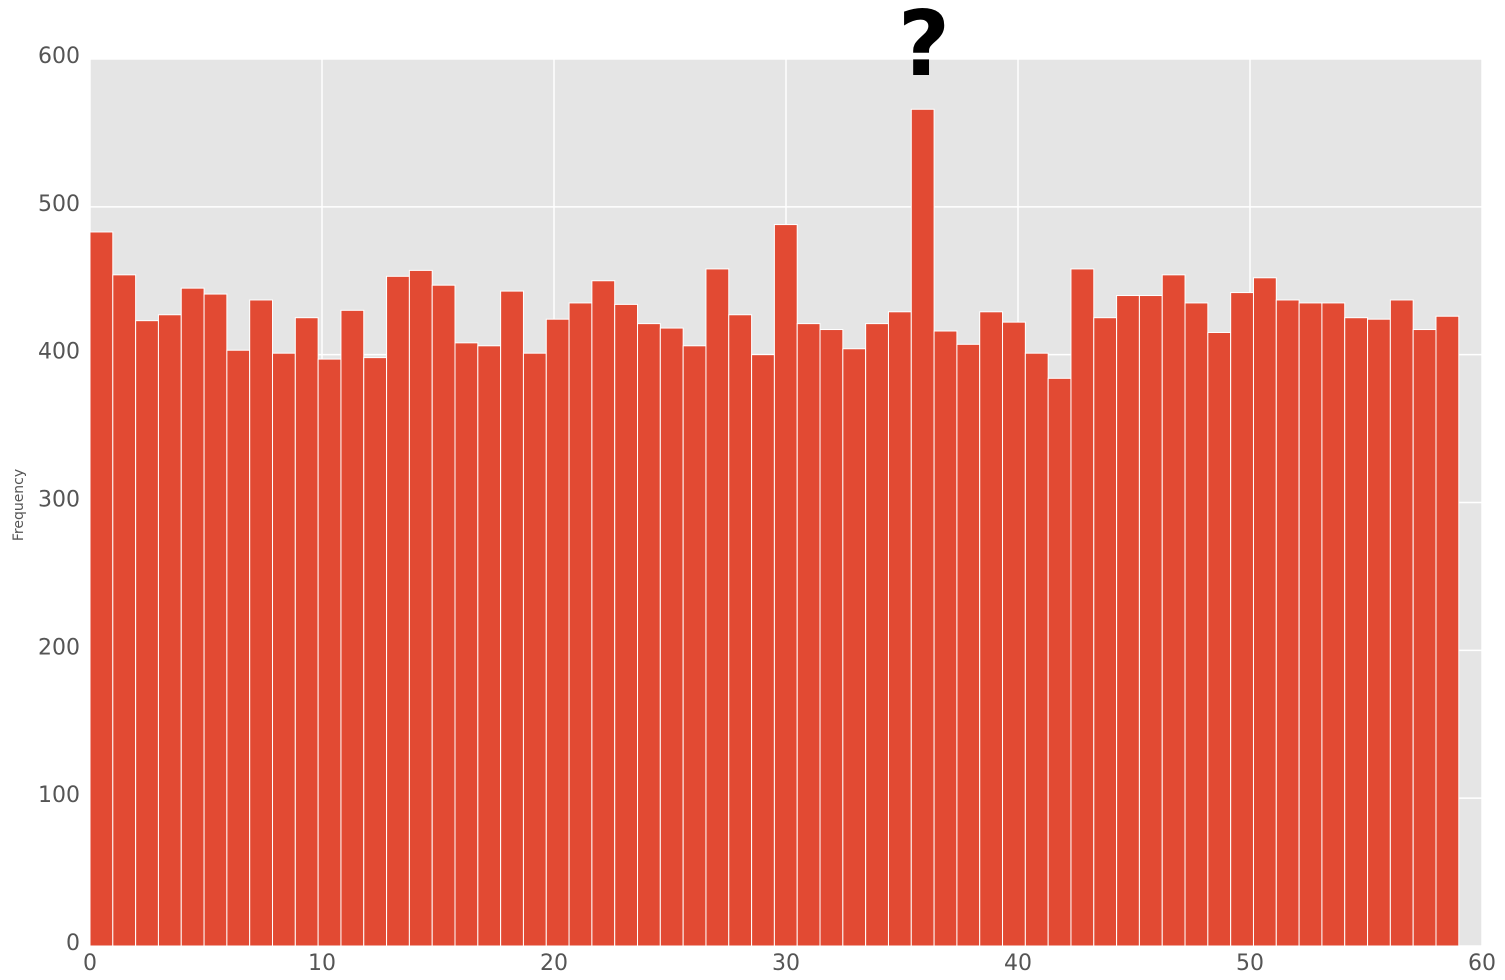 The image size is (1505, 980). Describe the element at coordinates (924, 48) in the screenshot. I see `annotation: ?` at that location.